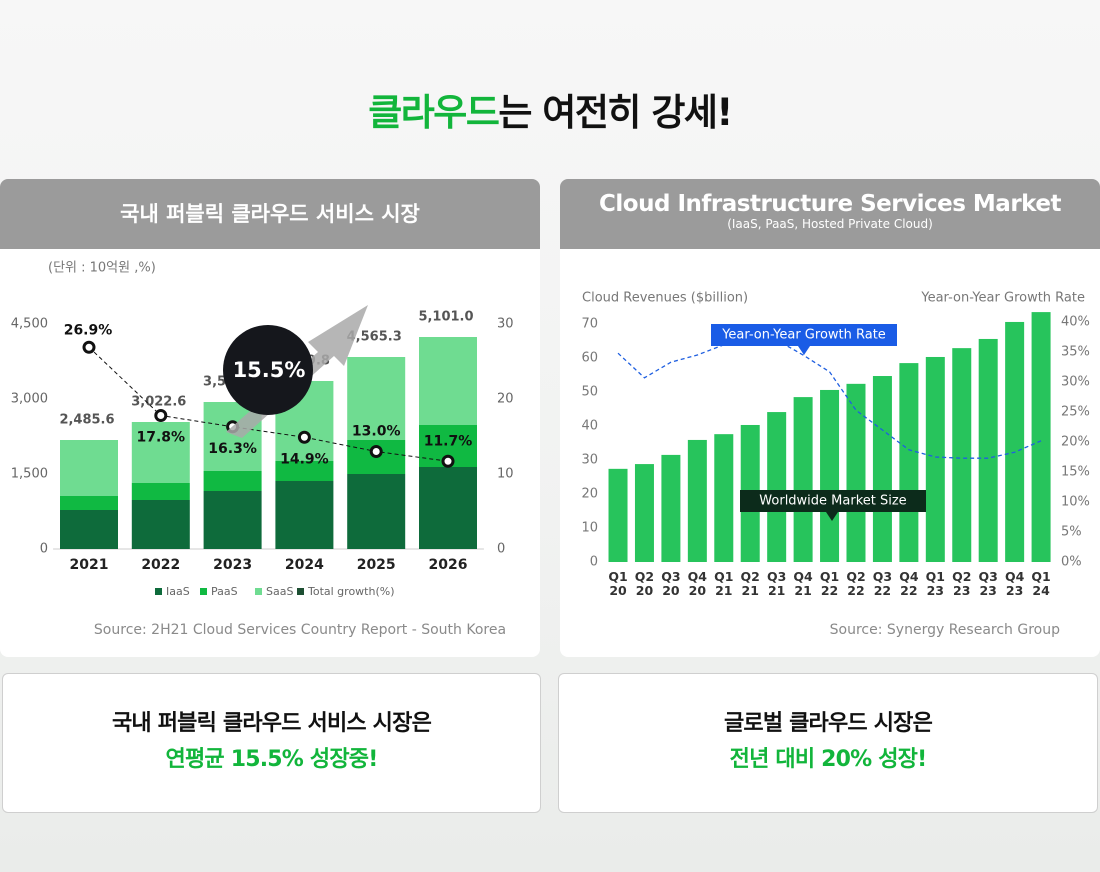 The width and height of the screenshot is (1100, 872). Describe the element at coordinates (589, 392) in the screenshot. I see `y-tick-label: 50` at that location.